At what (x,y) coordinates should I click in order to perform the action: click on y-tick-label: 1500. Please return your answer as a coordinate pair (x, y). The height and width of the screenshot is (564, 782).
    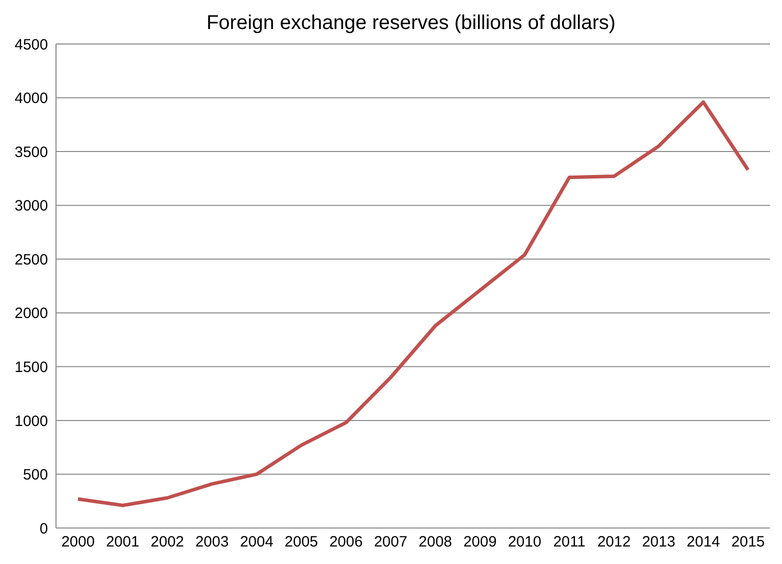
    Looking at the image, I should click on (31, 367).